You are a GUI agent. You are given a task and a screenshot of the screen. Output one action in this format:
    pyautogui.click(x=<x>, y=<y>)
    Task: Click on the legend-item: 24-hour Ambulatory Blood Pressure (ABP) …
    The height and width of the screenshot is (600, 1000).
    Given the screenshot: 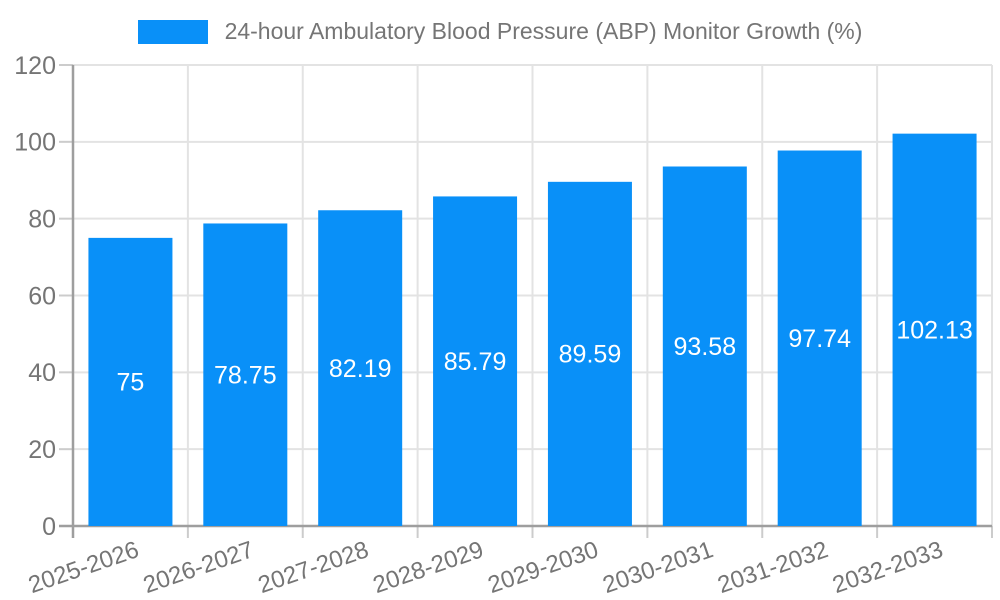 What is the action you would take?
    pyautogui.click(x=500, y=31)
    